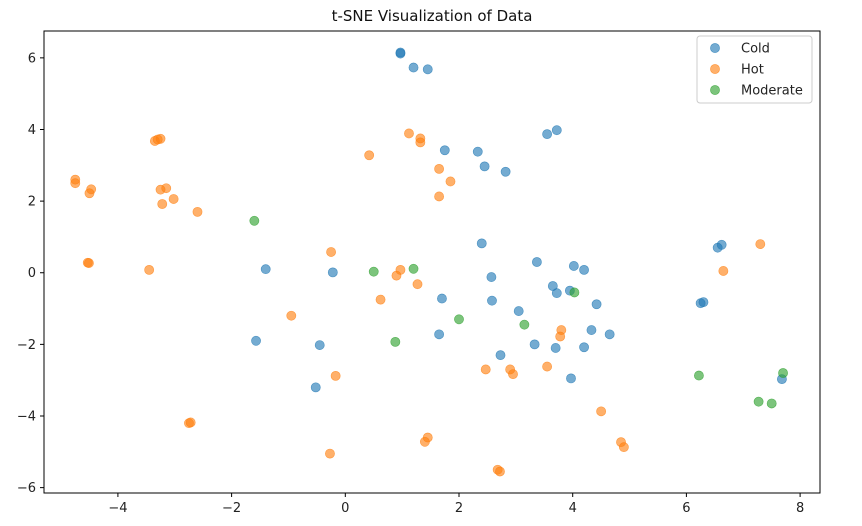 Image resolution: width=862 pixels, height=526 pixels. I want to click on x-tick-label: 6, so click(686, 508).